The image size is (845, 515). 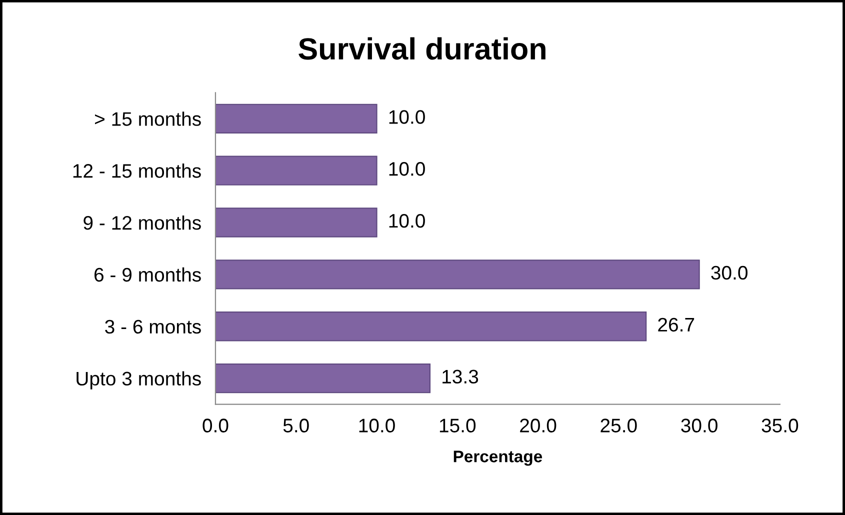 I want to click on chart-title: Survival duration, so click(x=422, y=48).